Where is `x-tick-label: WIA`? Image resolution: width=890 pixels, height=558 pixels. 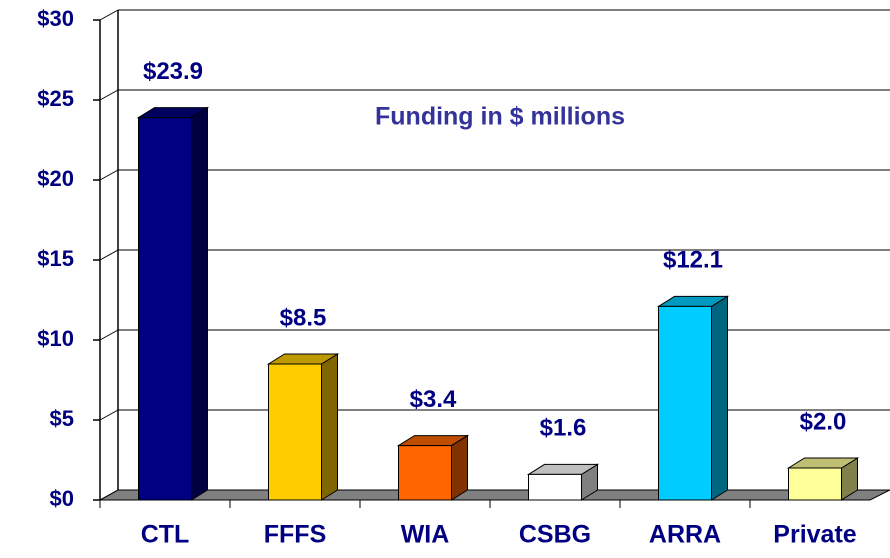
x-tick-label: WIA is located at coordinates (425, 535).